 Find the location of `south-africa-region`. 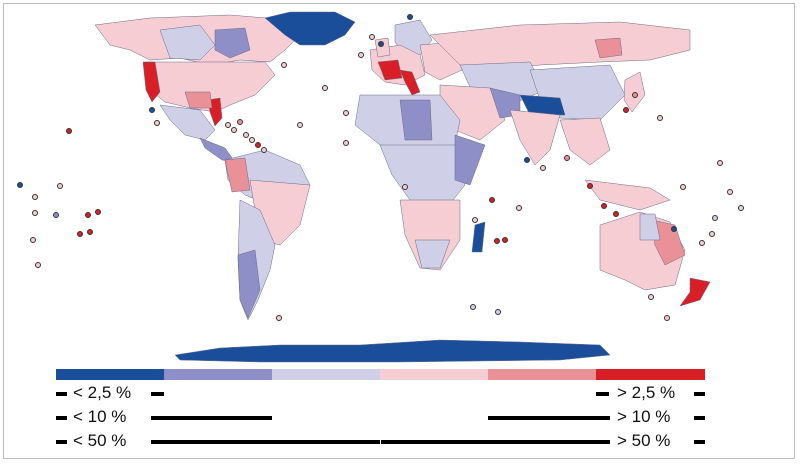

south-africa-region is located at coordinates (432, 254).